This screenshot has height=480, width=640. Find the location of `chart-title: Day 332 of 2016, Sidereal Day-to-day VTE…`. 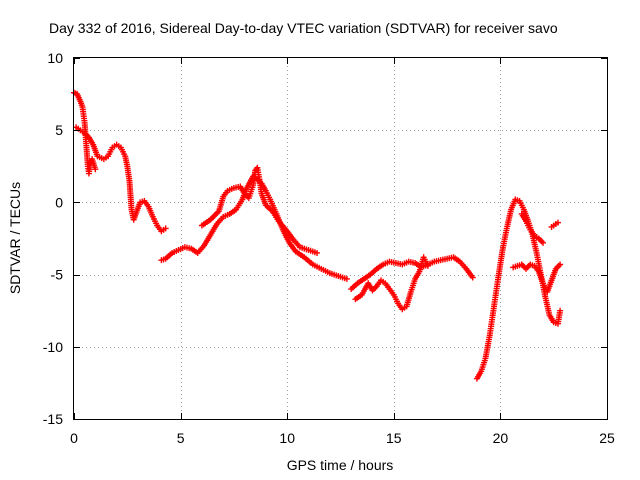

chart-title: Day 332 of 2016, Sidereal Day-to-day VTE… is located at coordinates (303, 28).